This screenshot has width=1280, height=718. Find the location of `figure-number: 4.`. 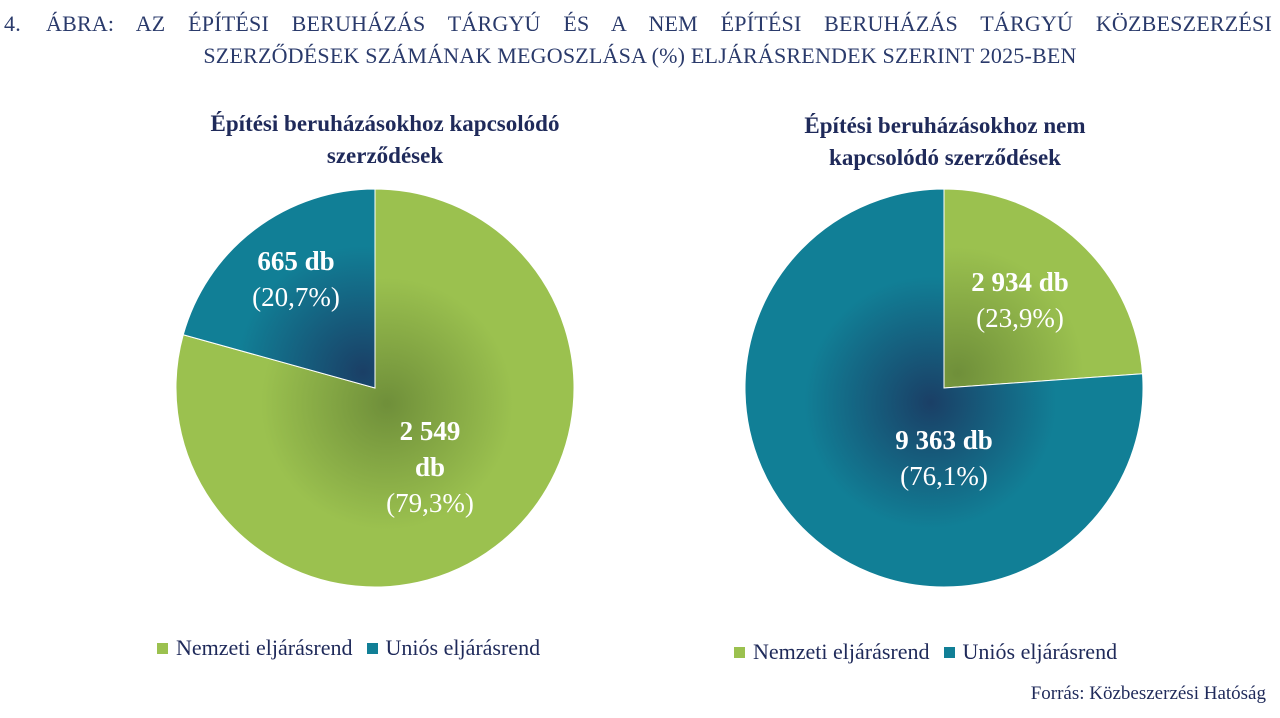

figure-number: 4. is located at coordinates (12, 23).